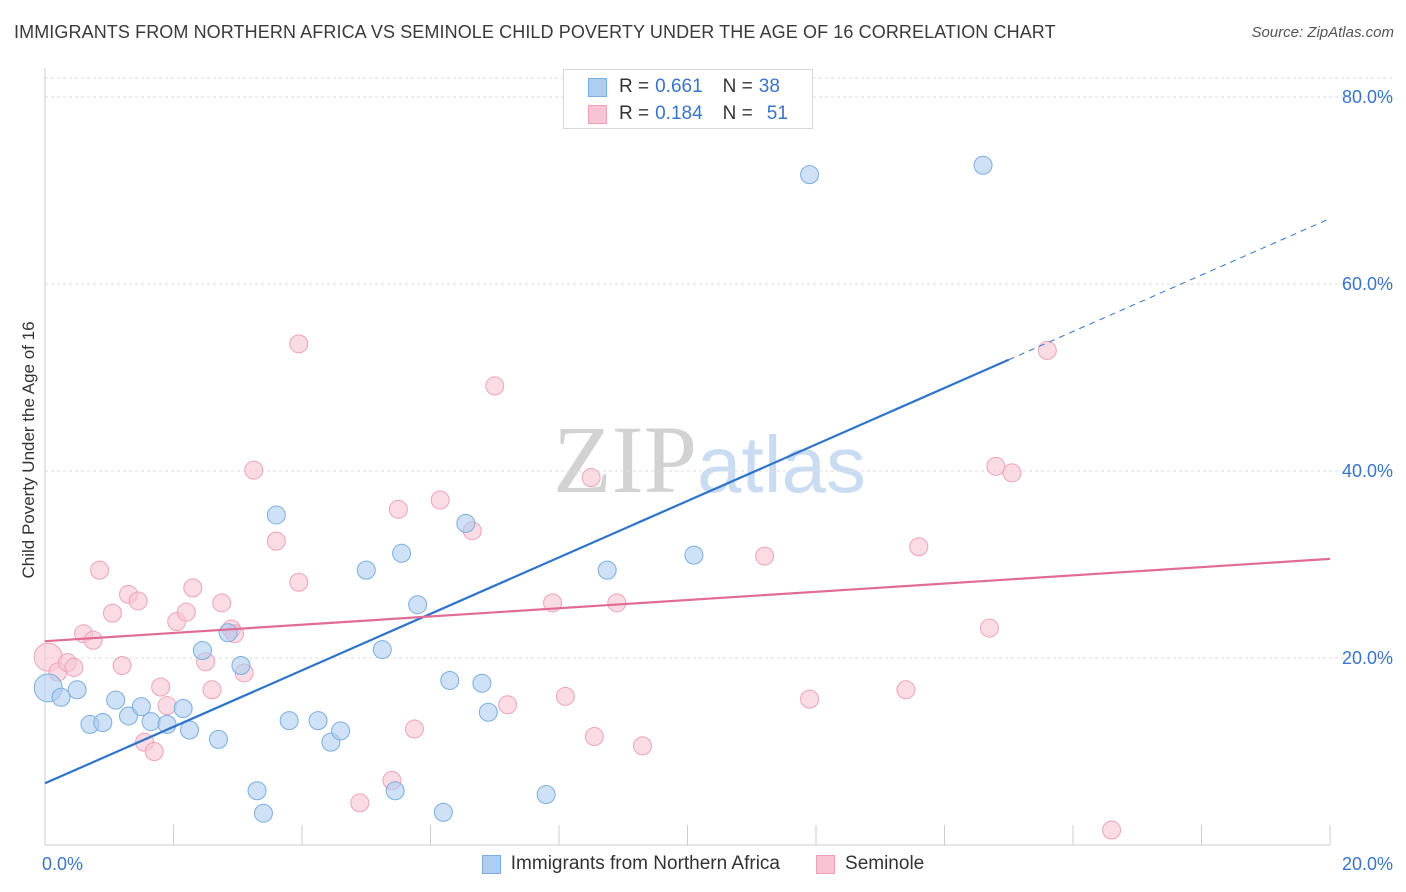  What do you see at coordinates (1367, 658) in the screenshot?
I see `y-tick-label: 20.0%` at bounding box center [1367, 658].